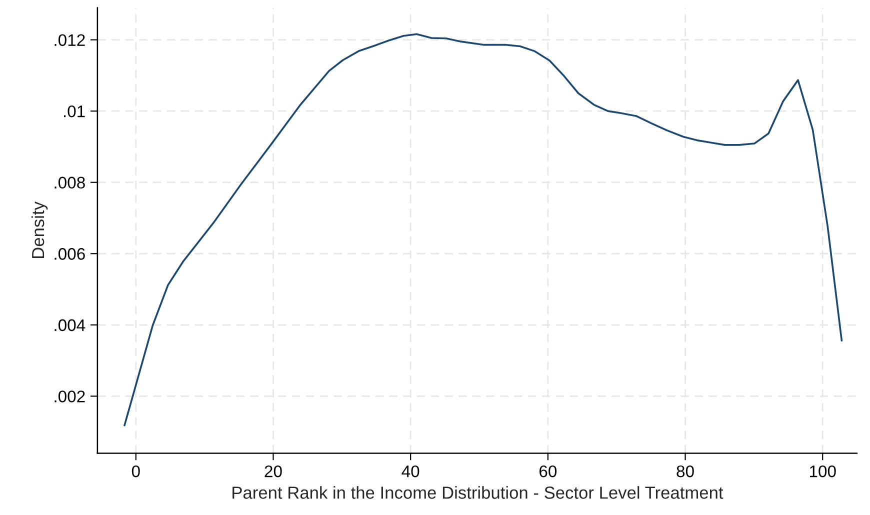 This screenshot has width=870, height=515. I want to click on y-tick-label: .008, so click(69, 182).